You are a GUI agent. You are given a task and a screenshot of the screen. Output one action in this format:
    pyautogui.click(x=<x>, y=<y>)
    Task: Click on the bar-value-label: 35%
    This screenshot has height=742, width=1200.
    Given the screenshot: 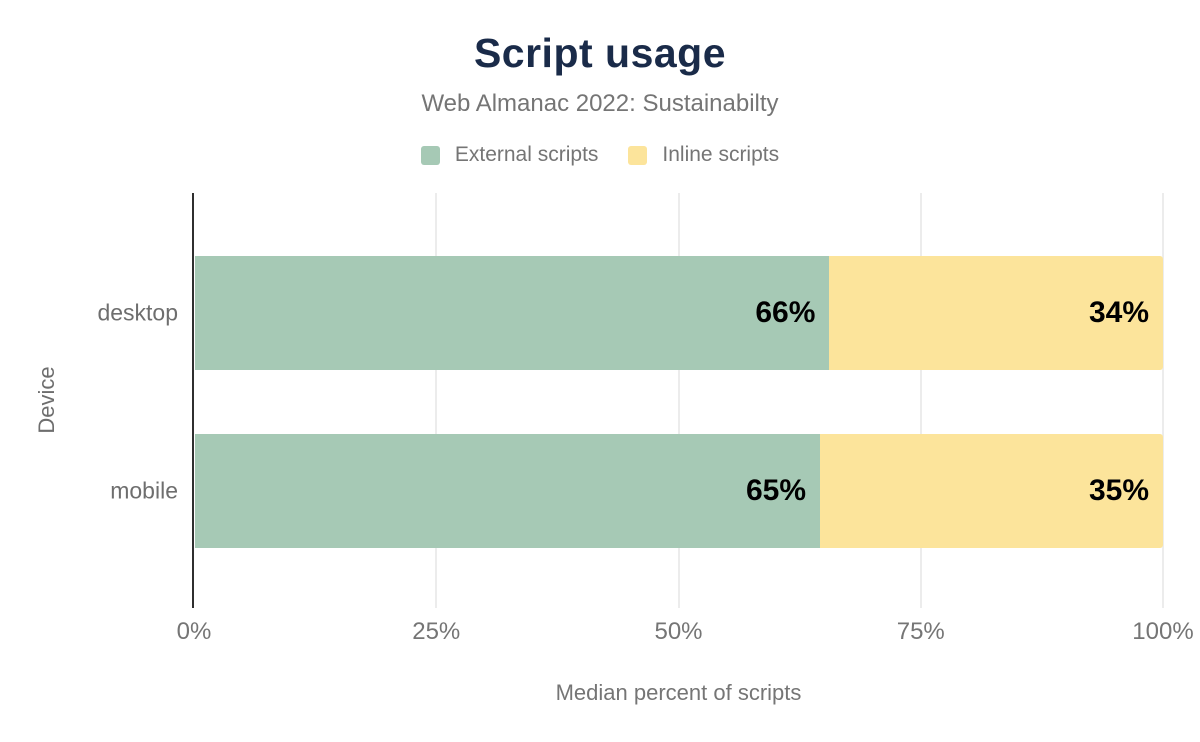 What is the action you would take?
    pyautogui.click(x=1118, y=490)
    